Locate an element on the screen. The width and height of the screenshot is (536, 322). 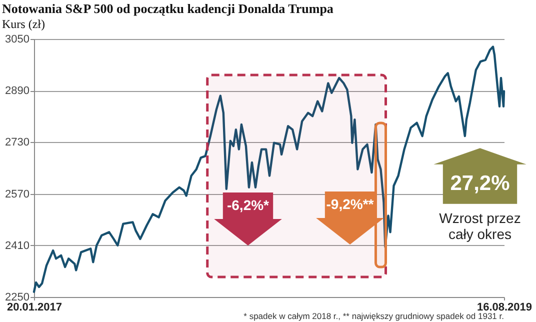
y-tick-label: 3050 is located at coordinates (17, 40).